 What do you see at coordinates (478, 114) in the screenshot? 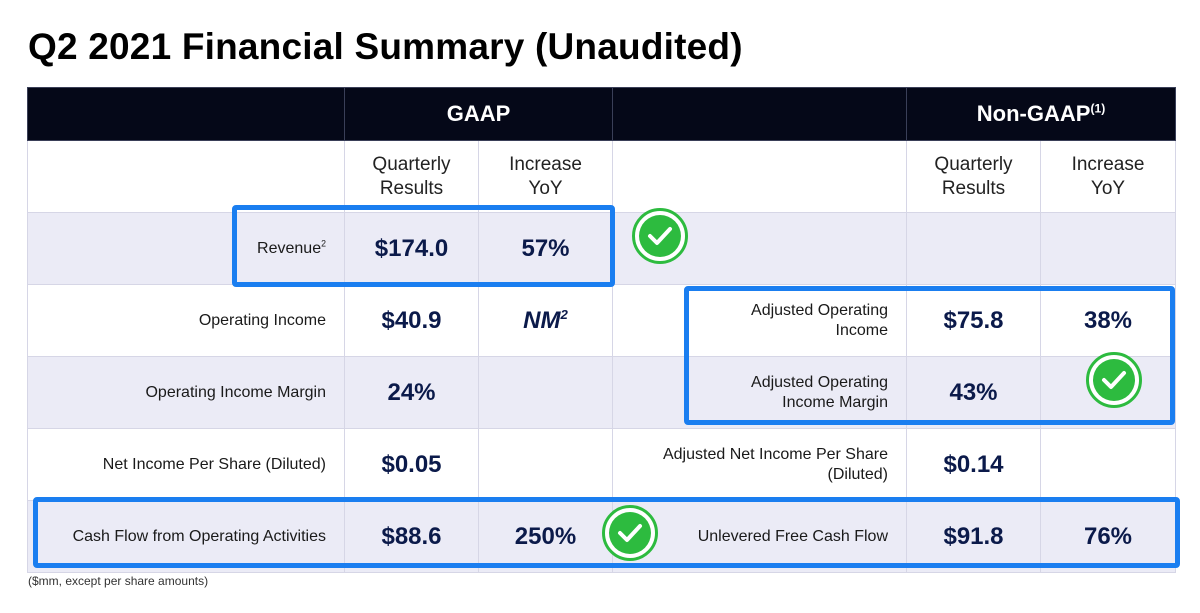
I see `header-gaap: GAAP` at bounding box center [478, 114].